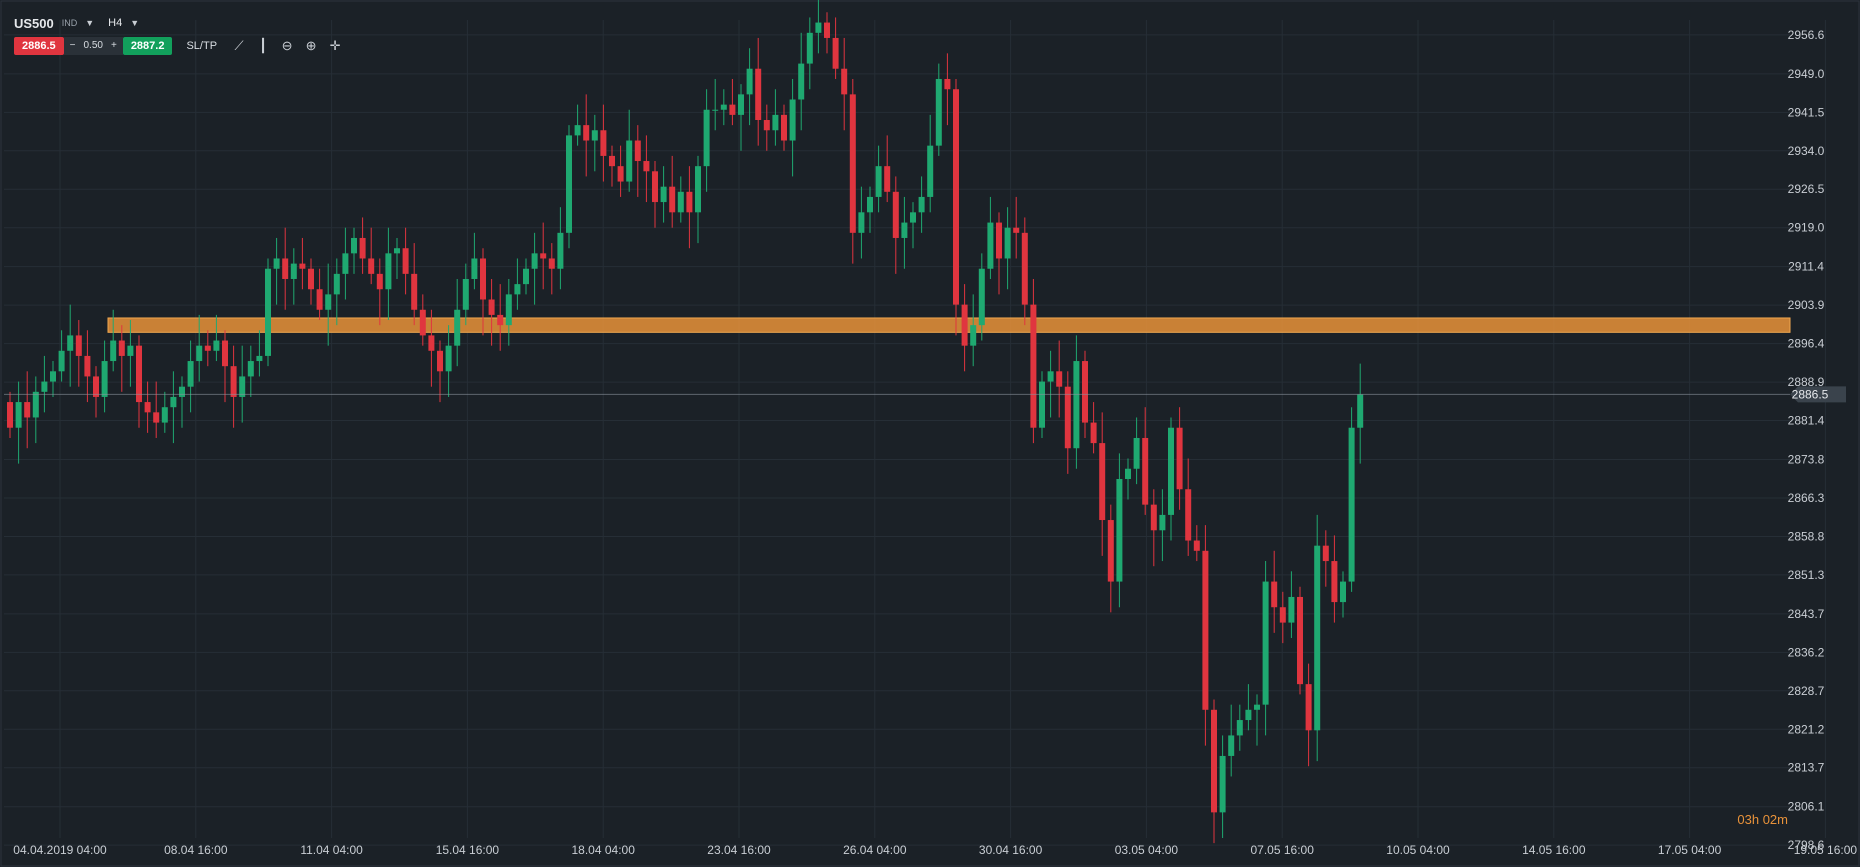 This screenshot has width=1860, height=867. I want to click on timeframe-select: H4, so click(115, 23).